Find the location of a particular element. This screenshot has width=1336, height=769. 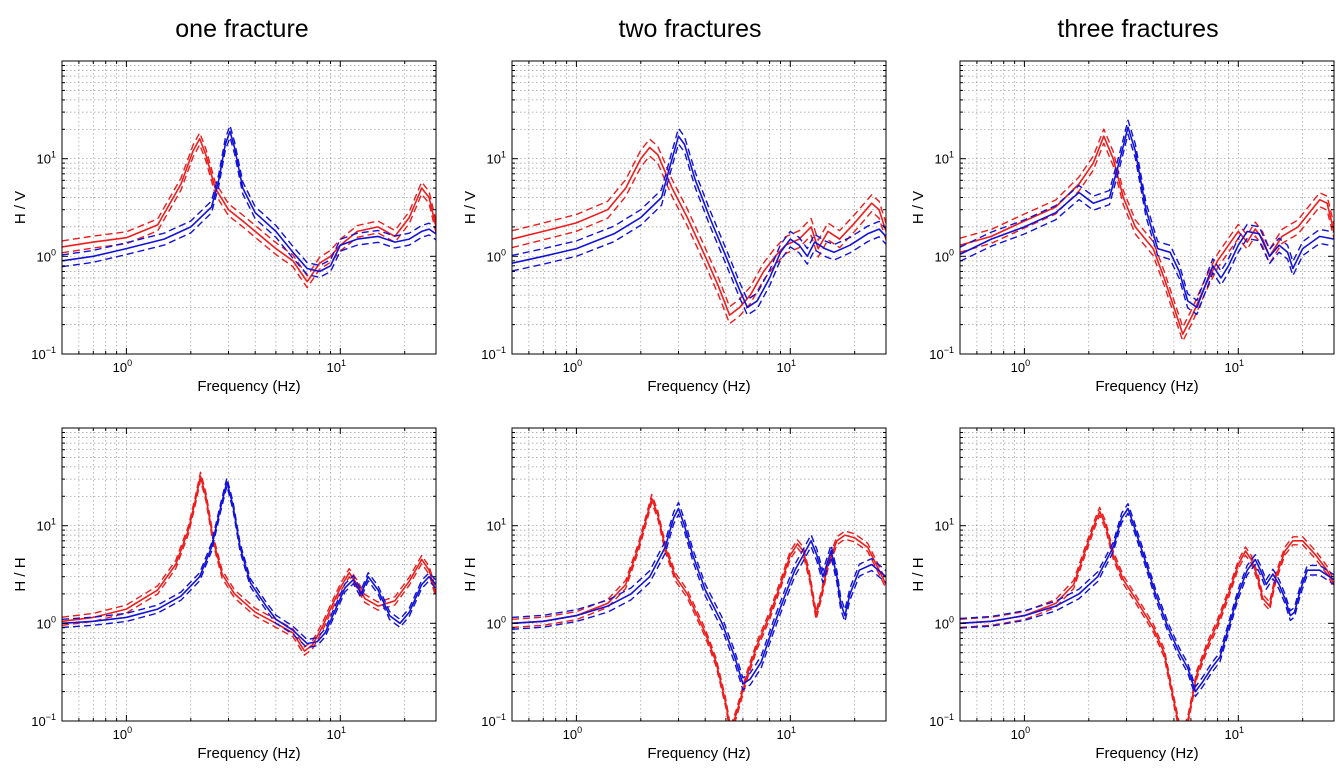

column-title-one-fracture: one fracture is located at coordinates (241, 29).